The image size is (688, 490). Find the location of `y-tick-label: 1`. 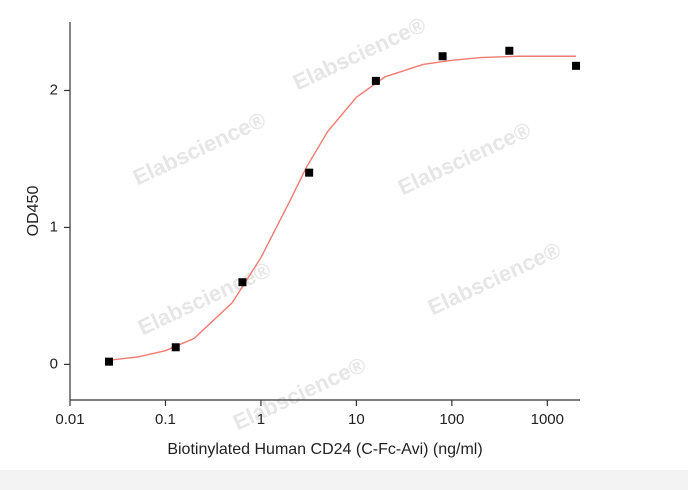

y-tick-label: 1 is located at coordinates (54, 226).